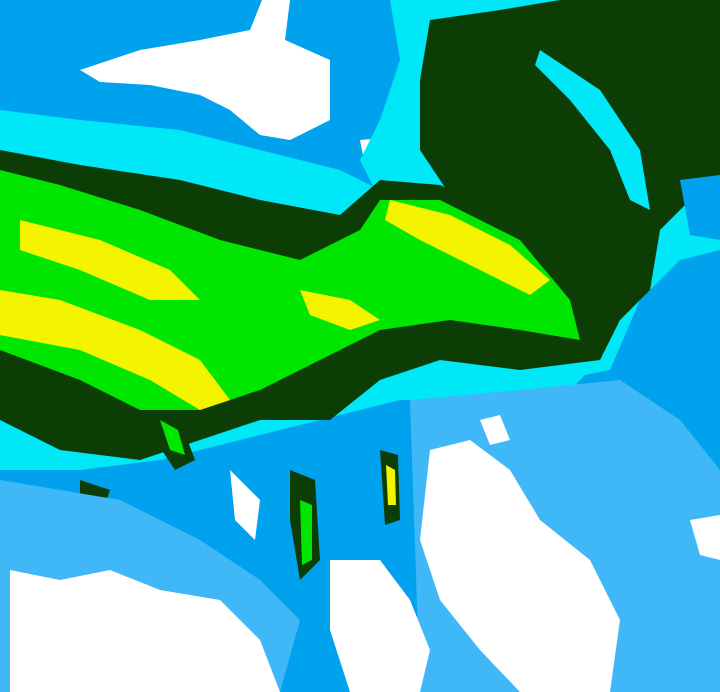  I want to click on cyan-streak, so click(592, 130).